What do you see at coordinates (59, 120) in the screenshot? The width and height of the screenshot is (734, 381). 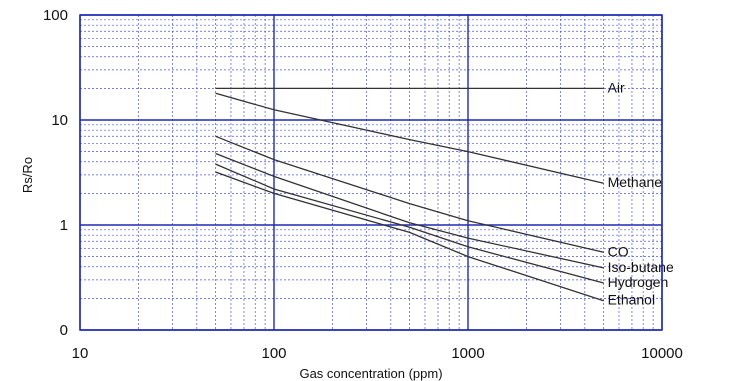 I see `y-tick-label: 10` at bounding box center [59, 120].